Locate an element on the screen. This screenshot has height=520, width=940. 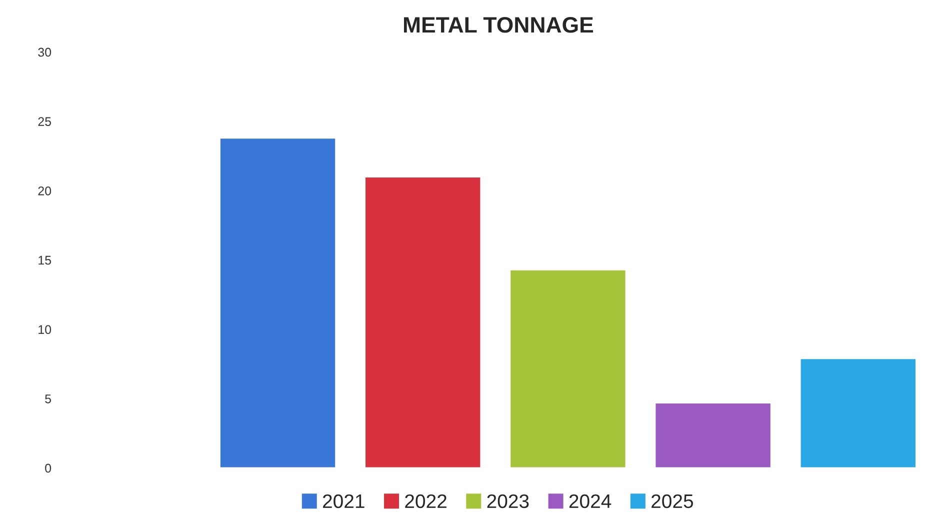
y-tick-label: 0 is located at coordinates (48, 468).